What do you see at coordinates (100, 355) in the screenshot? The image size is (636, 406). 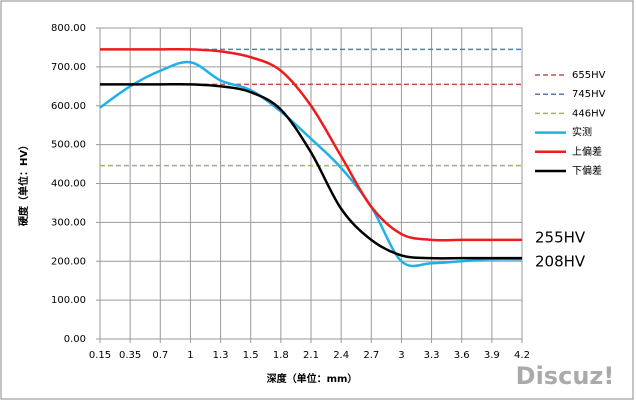 I see `x-tick-label: 0.15` at bounding box center [100, 355].